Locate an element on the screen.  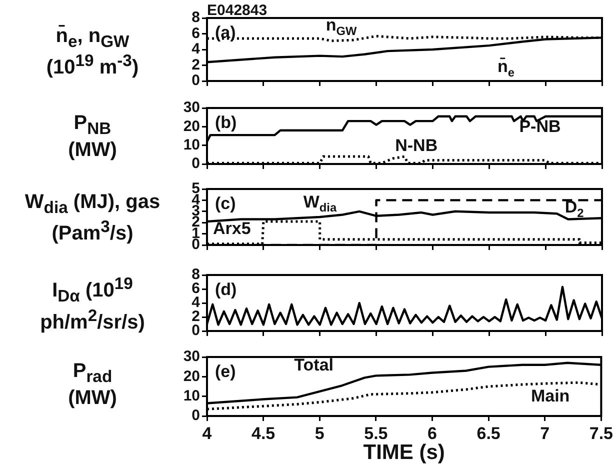
annotation: Total is located at coordinates (314, 365).